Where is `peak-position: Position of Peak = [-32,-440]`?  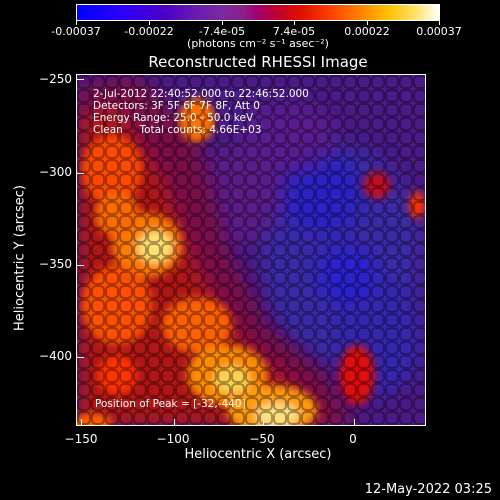 peak-position: Position of Peak = [-32,-440] is located at coordinates (170, 404).